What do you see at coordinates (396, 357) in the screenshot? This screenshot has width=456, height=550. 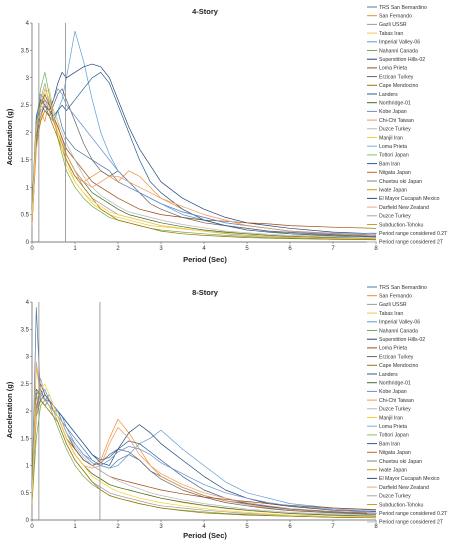 I see `legend-entry: Erzican Turkey` at bounding box center [396, 357].